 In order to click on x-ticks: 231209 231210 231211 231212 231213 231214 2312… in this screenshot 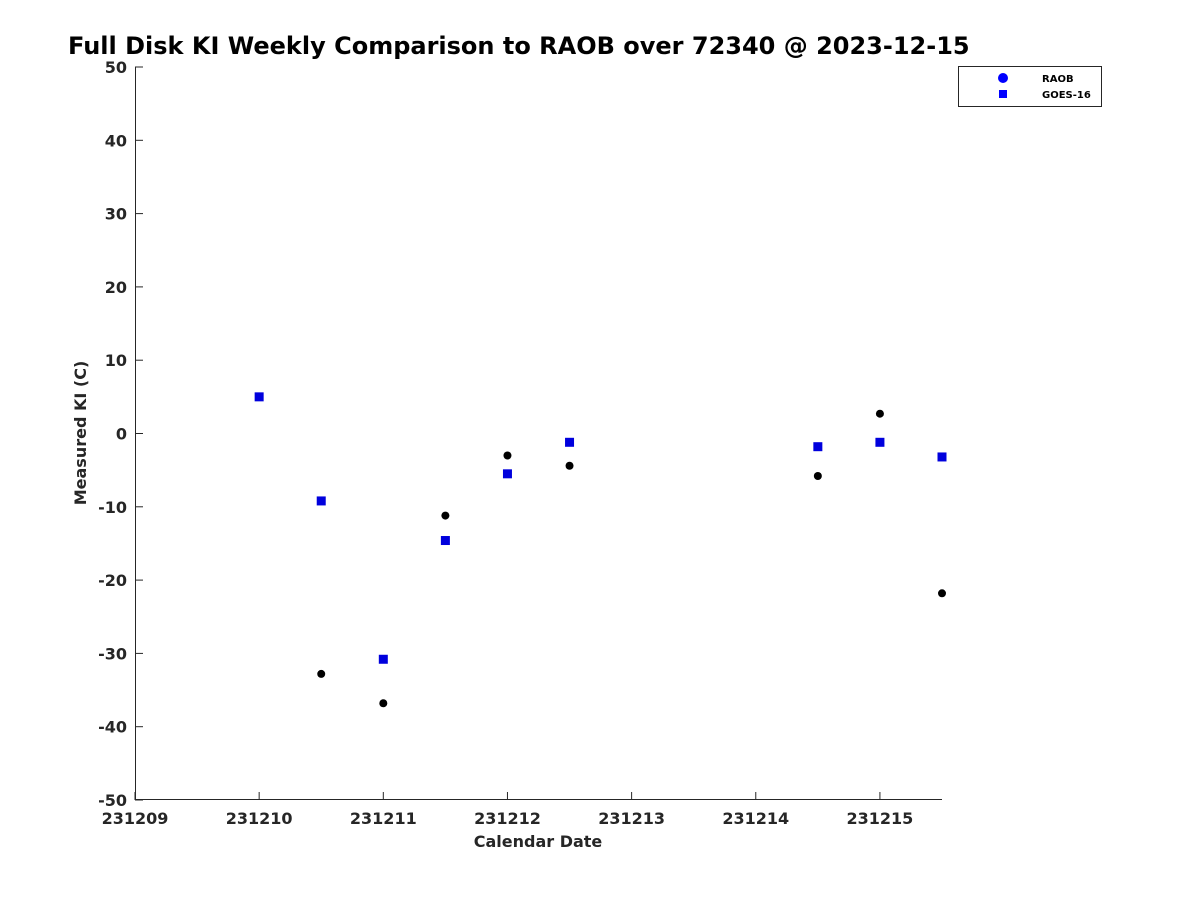, I will do `click(508, 810)`.